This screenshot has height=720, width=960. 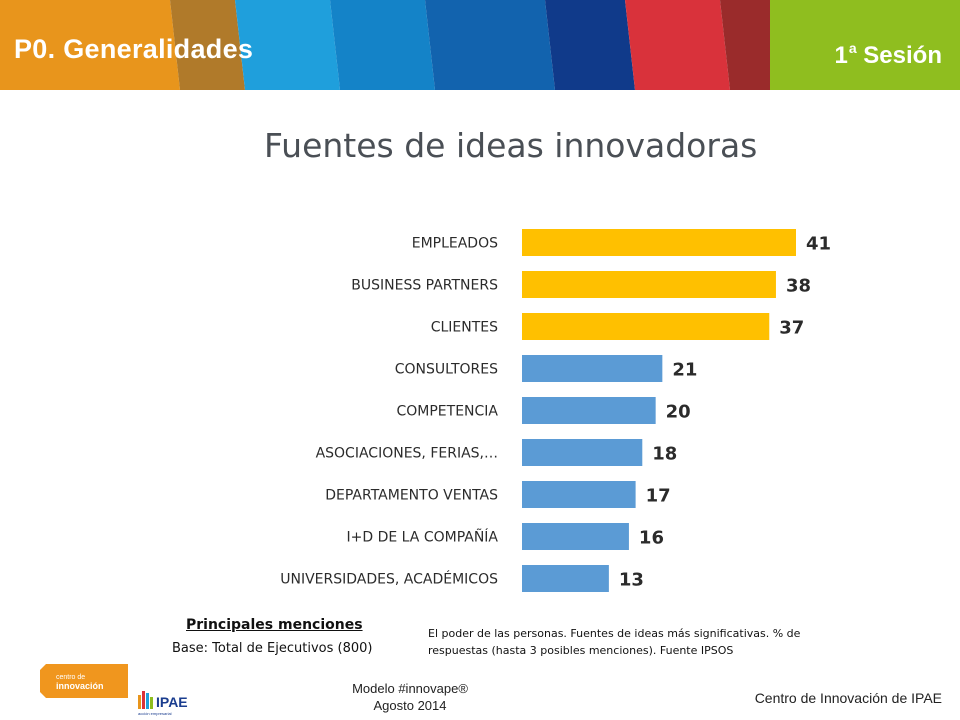 I want to click on category-label: COMPETENCIA, so click(x=447, y=412).